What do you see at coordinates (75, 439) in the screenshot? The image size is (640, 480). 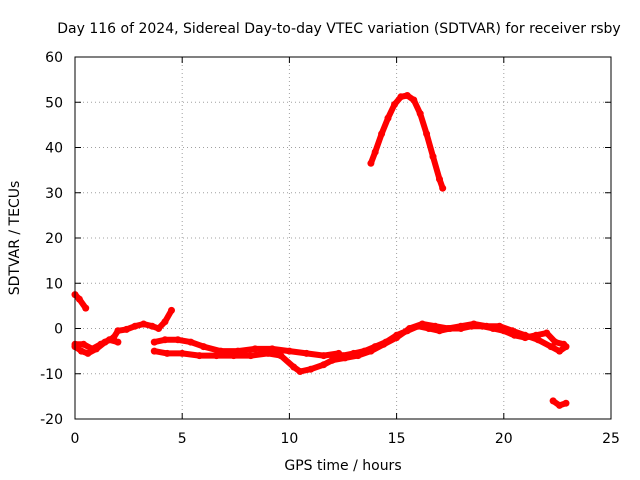 I see `x-tick-label: 0` at bounding box center [75, 439].